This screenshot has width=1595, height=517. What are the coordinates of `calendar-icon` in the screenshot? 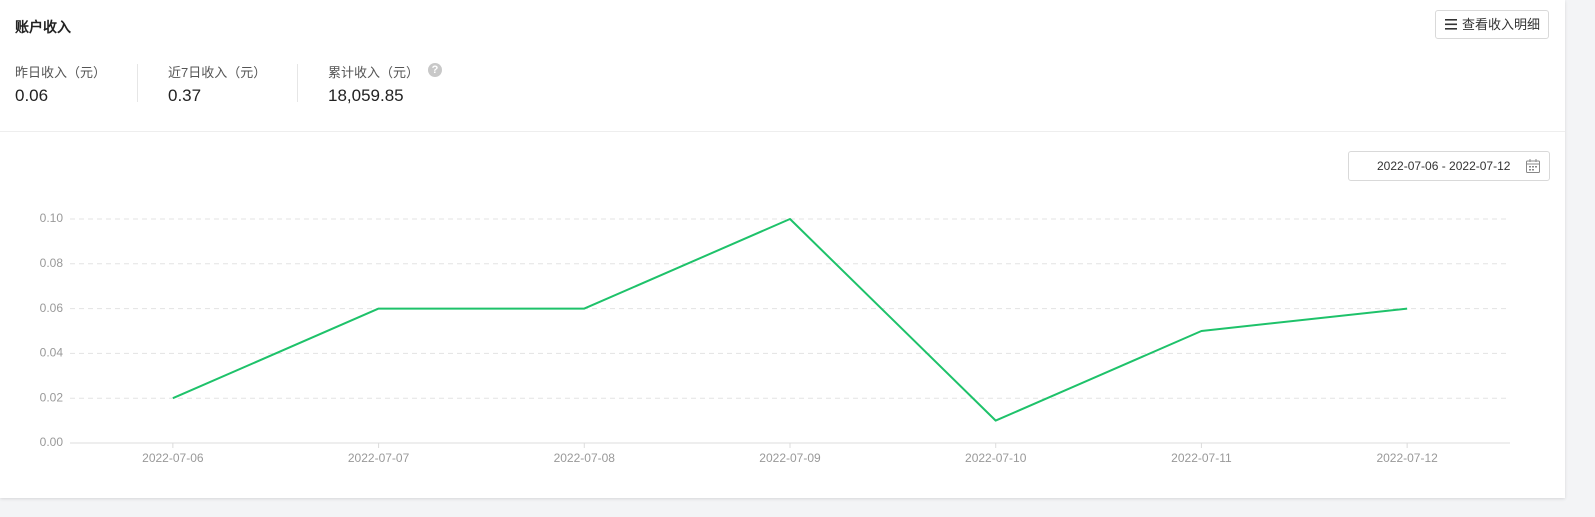 It's located at (1533, 166).